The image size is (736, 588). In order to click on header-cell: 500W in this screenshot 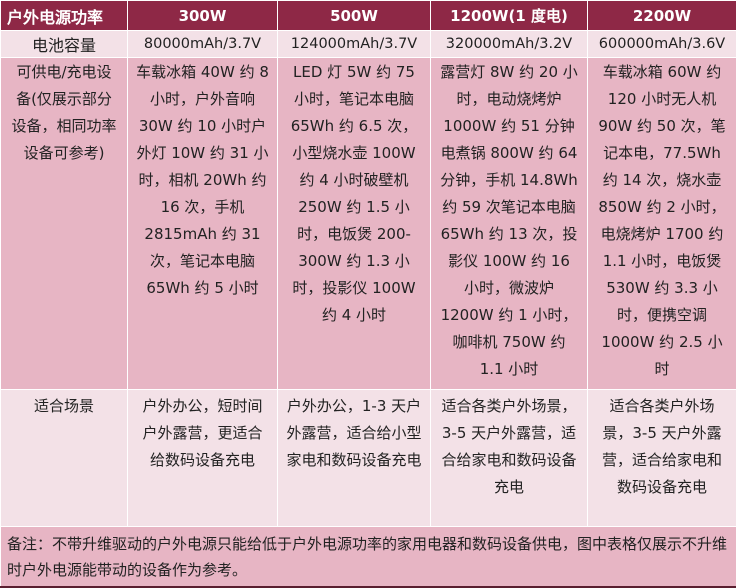, I will do `click(354, 16)`.